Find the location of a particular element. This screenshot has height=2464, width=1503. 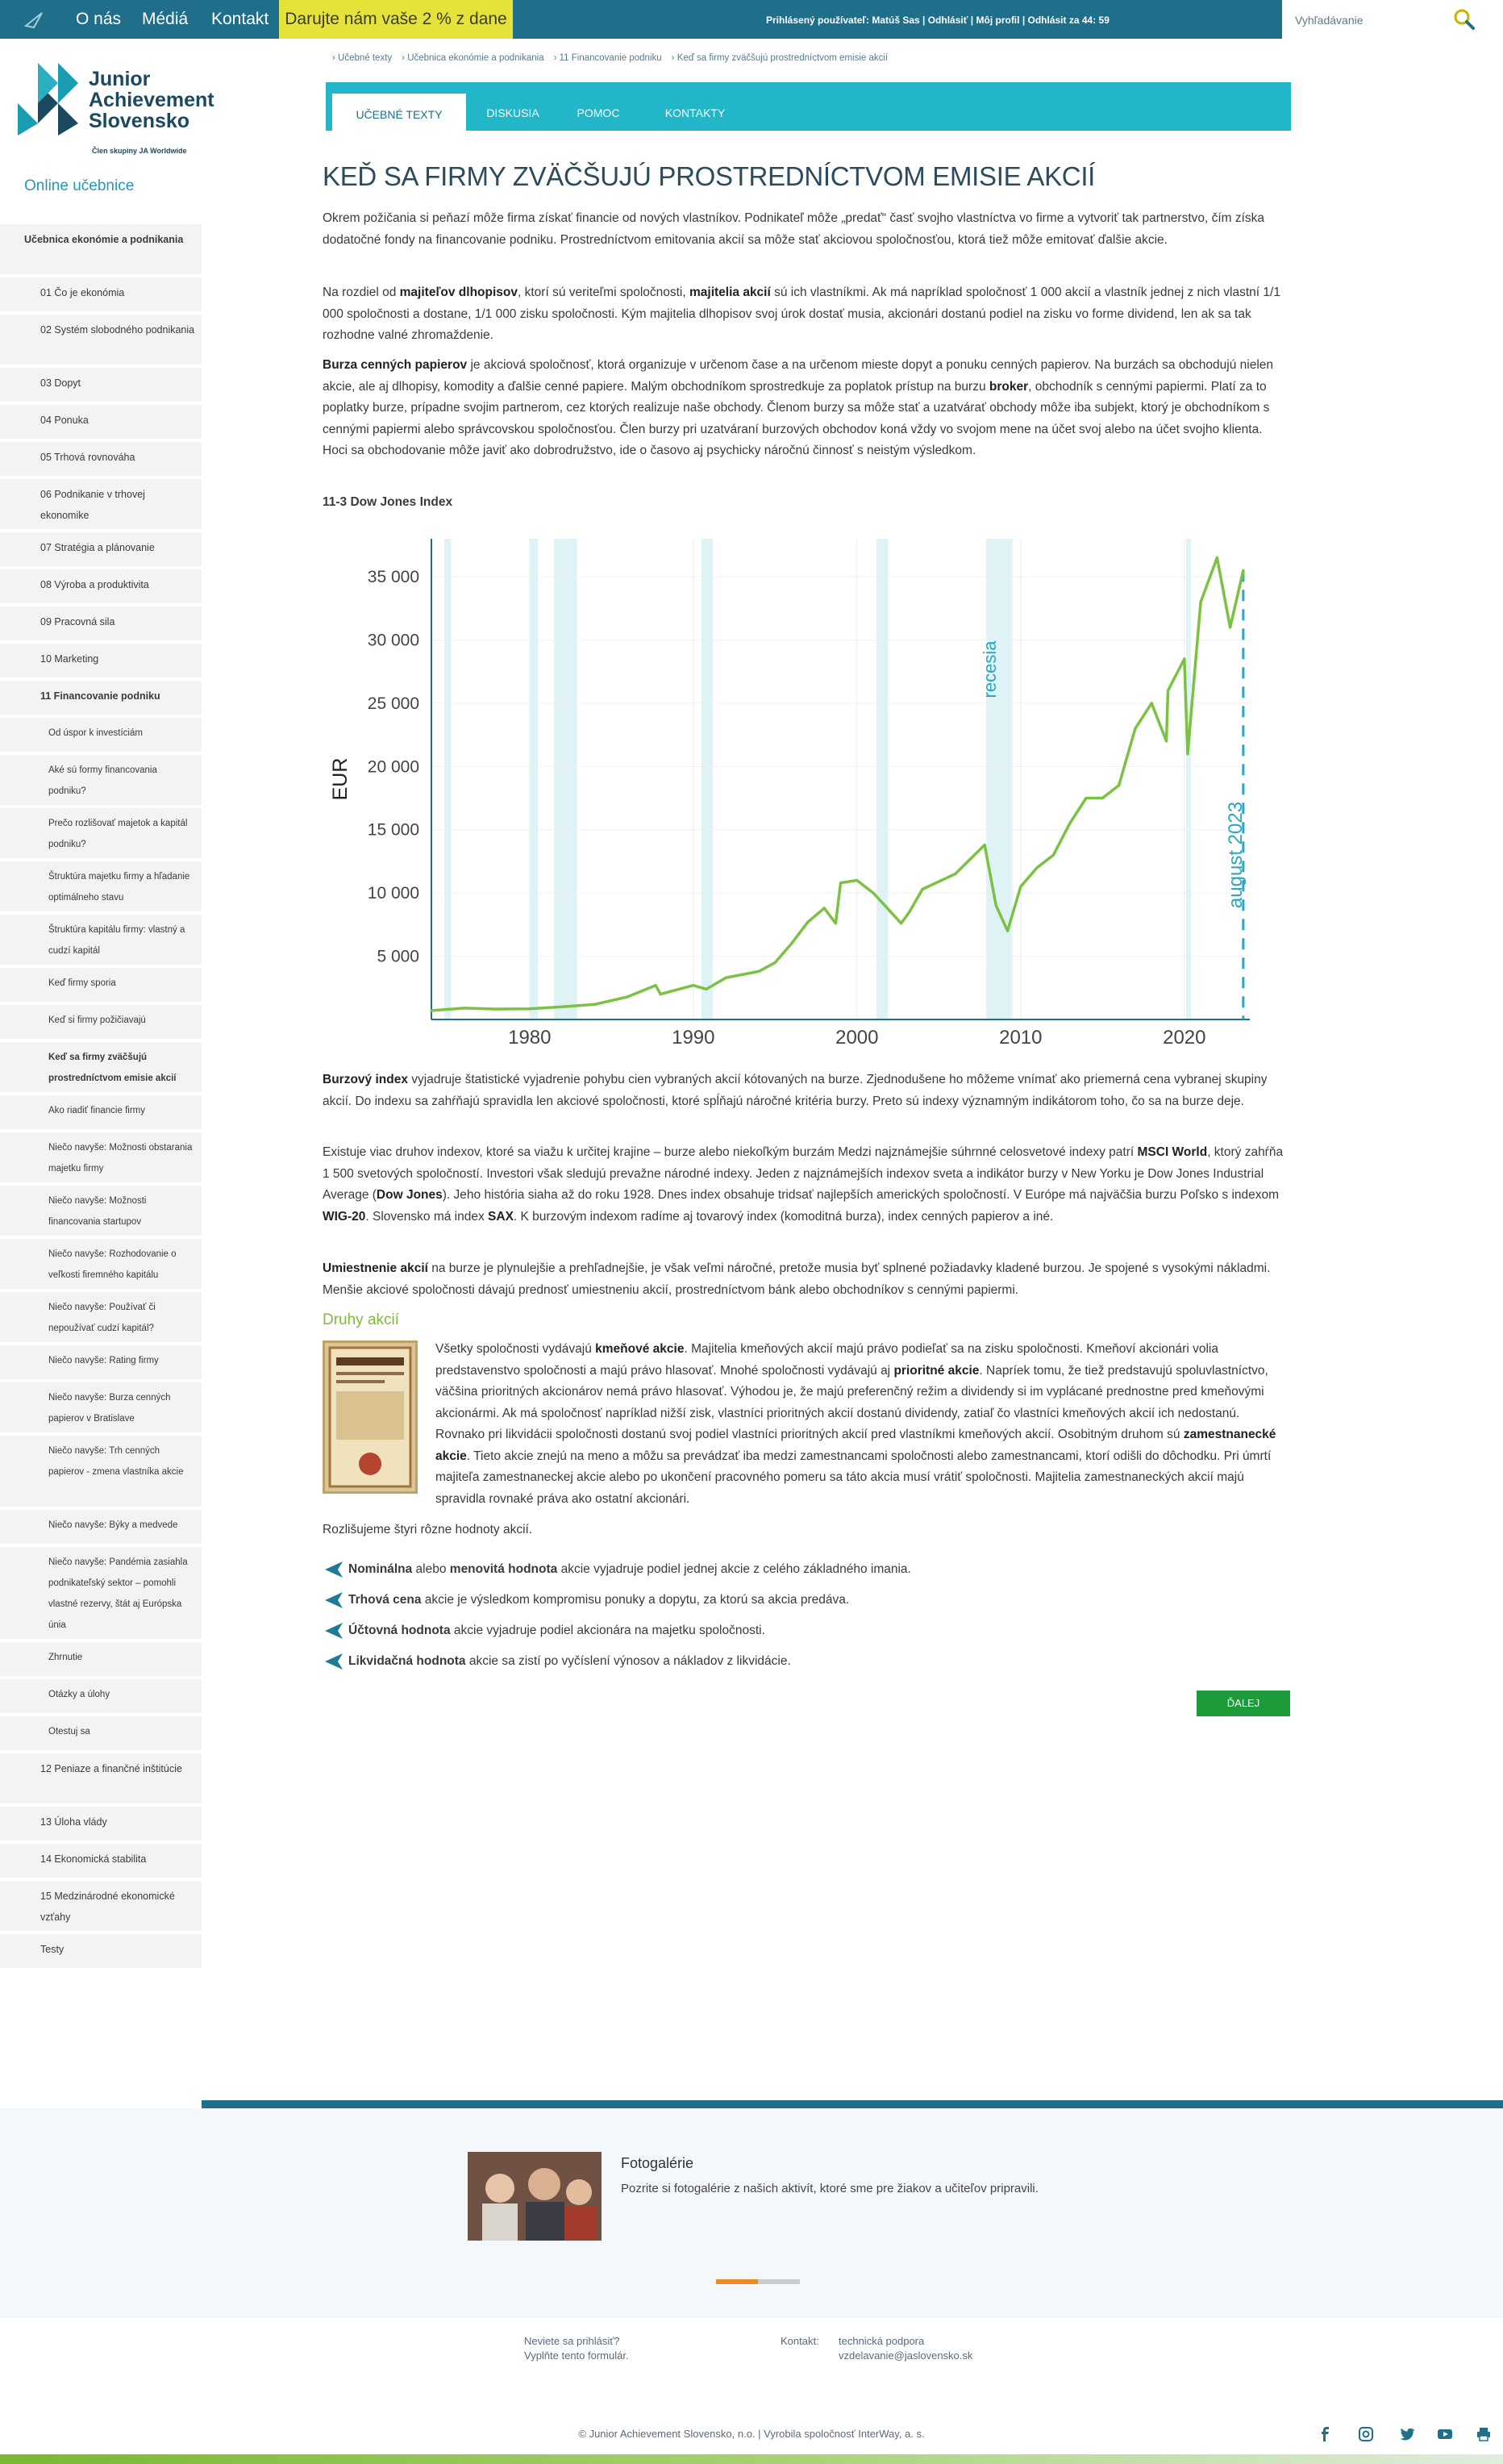

search-icon is located at coordinates (1464, 19).